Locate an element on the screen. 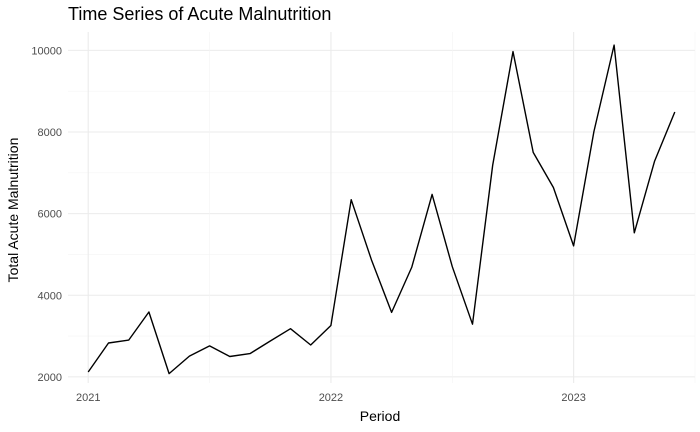 The image size is (700, 432). y-tick-label: 6000 is located at coordinates (50, 215).